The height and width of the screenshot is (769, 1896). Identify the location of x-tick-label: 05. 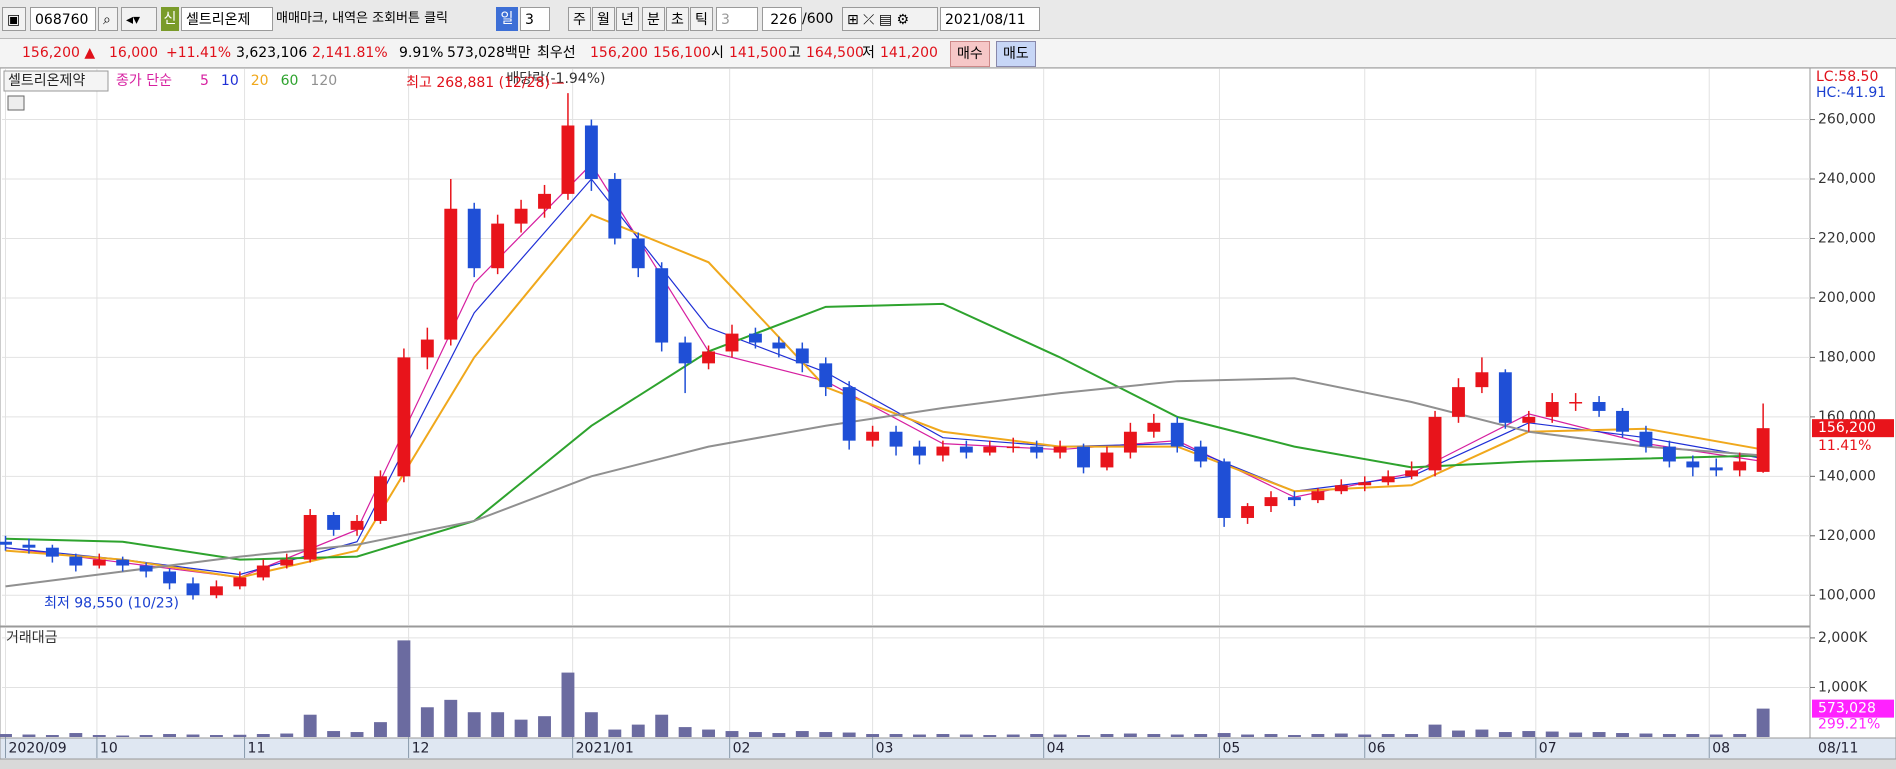
(1231, 749).